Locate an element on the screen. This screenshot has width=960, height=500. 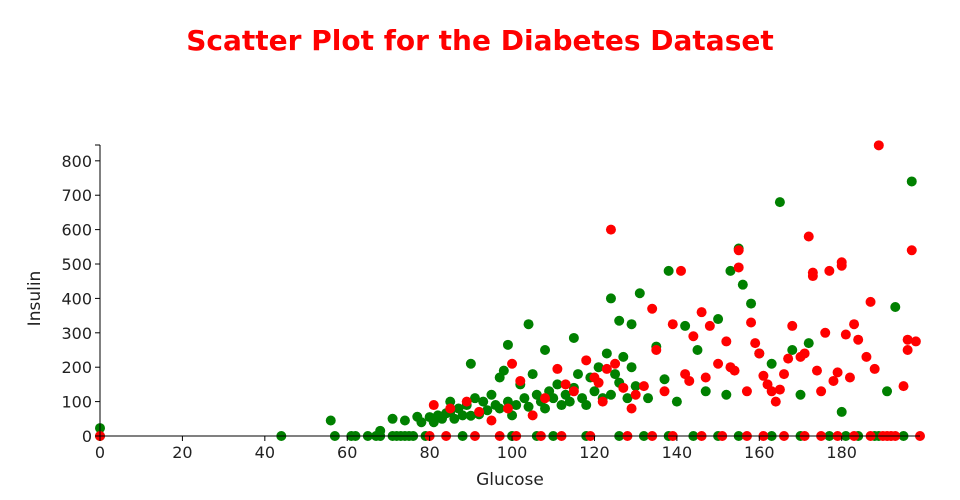
x-tick-label: 0 is located at coordinates (100, 452).